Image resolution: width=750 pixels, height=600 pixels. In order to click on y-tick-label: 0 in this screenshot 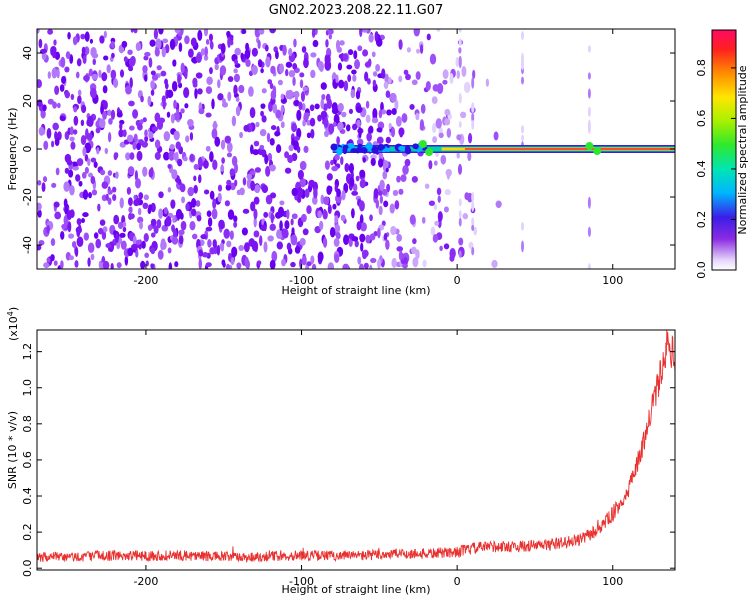, I will do `click(27, 149)`.